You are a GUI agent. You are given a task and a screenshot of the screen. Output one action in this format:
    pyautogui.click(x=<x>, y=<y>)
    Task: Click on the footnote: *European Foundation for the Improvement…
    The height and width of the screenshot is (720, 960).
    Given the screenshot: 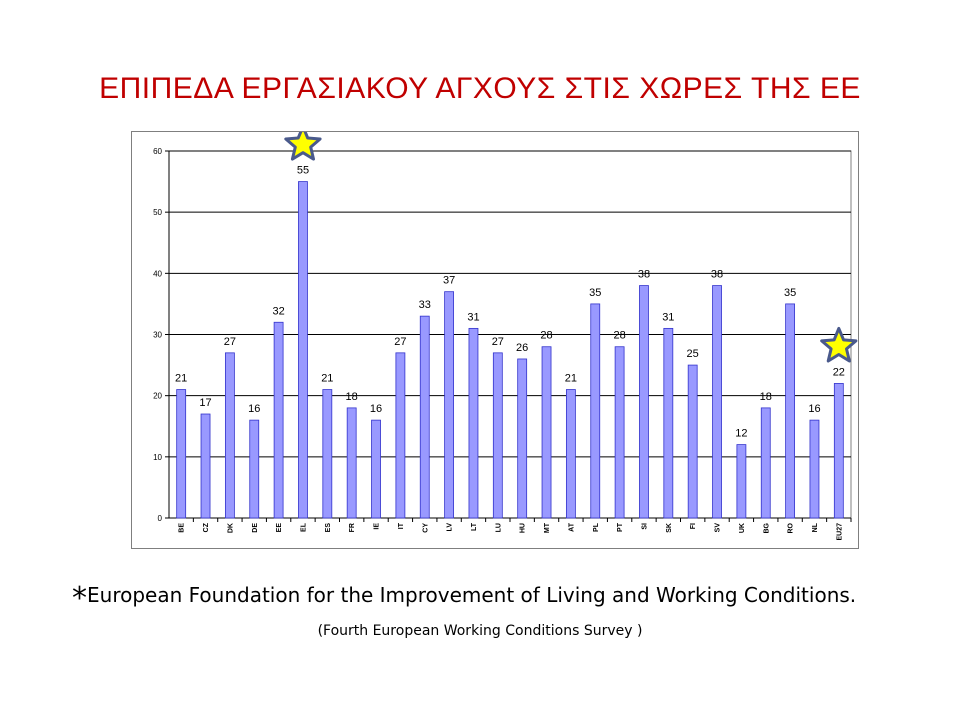 What is the action you would take?
    pyautogui.click(x=512, y=598)
    